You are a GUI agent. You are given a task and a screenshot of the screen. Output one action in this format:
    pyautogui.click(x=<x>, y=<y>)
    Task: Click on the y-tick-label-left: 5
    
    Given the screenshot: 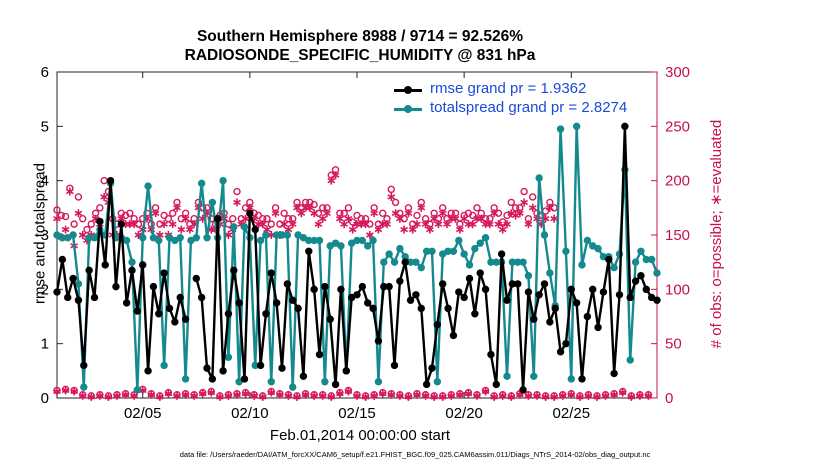 What is the action you would take?
    pyautogui.click(x=45, y=126)
    